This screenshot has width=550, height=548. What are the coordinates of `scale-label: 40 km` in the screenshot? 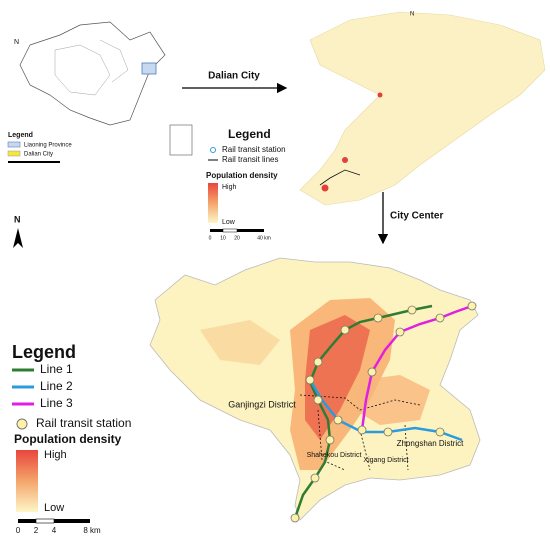 It's located at (264, 238).